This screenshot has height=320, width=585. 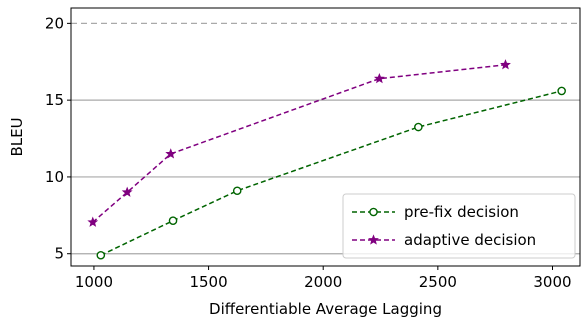 I want to click on legend-box, so click(x=459, y=226).